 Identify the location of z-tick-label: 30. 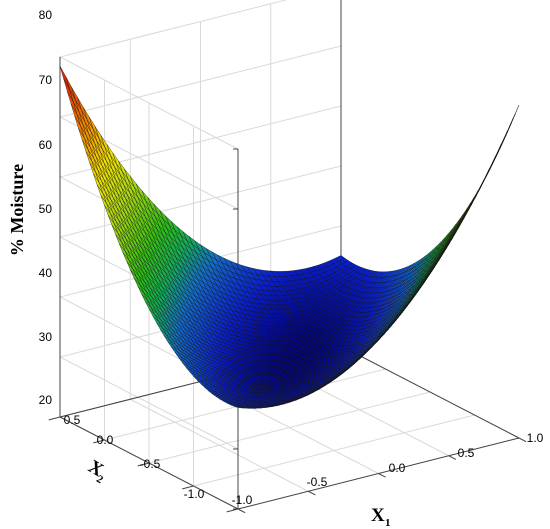
(46, 337).